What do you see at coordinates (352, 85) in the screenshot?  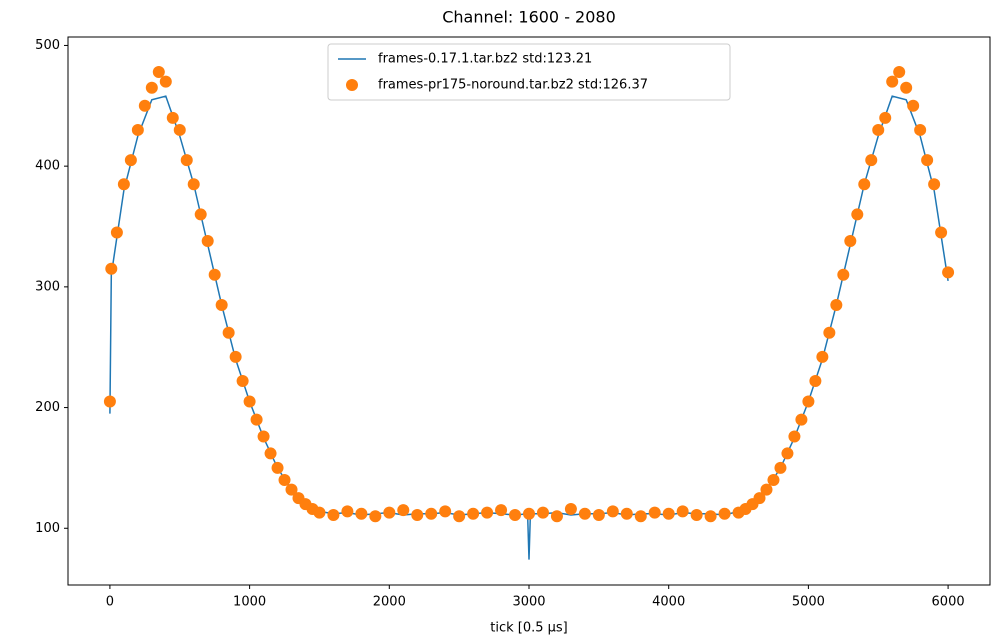 I see `legend-swatch` at bounding box center [352, 85].